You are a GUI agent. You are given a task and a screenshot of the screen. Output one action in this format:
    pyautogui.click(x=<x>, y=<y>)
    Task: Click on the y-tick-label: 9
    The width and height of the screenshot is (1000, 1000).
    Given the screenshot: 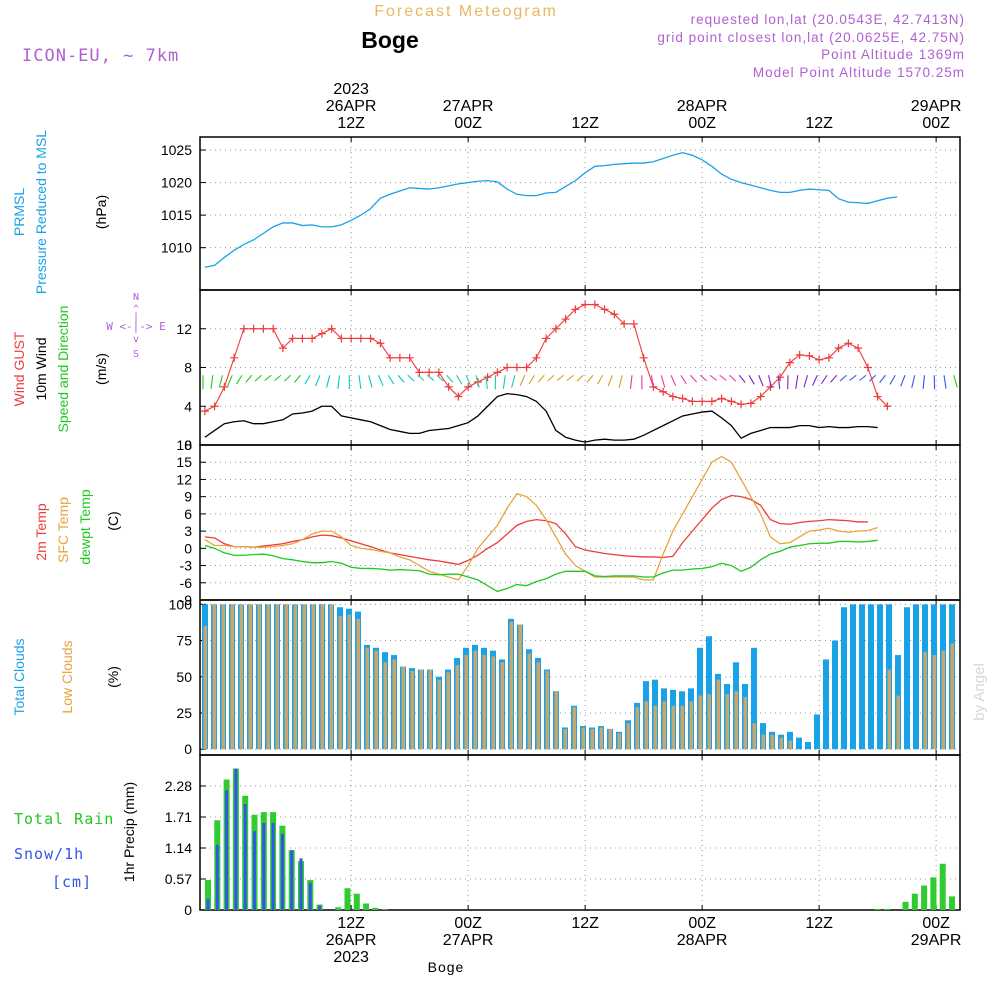 What is the action you would take?
    pyautogui.click(x=188, y=497)
    